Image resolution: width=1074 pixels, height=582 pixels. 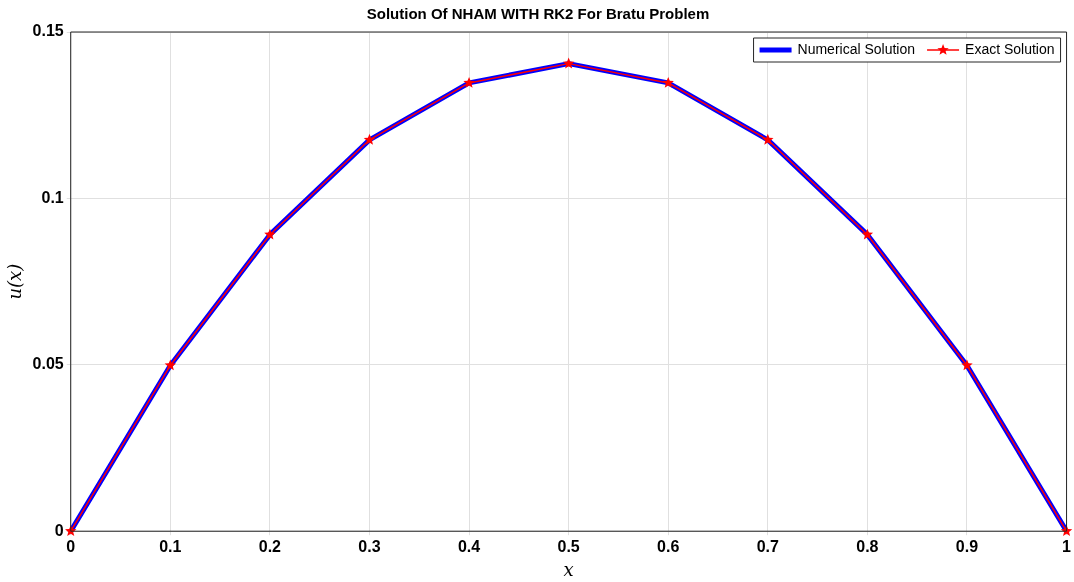 What do you see at coordinates (856, 48) in the screenshot?
I see `legend-label: Numerical Solution` at bounding box center [856, 48].